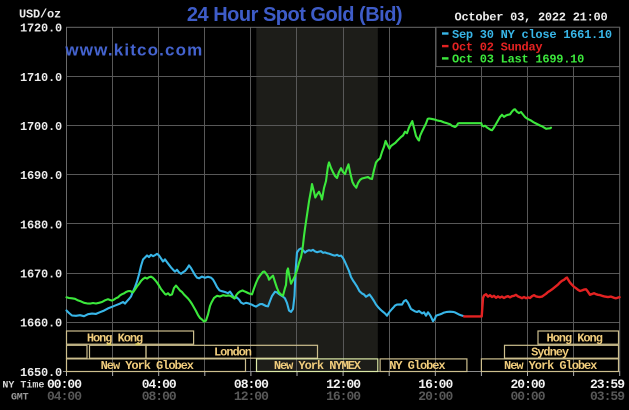 The width and height of the screenshot is (629, 410). What do you see at coordinates (518, 60) in the screenshot?
I see `svg-text: Oct 03 Last 1699.10` at bounding box center [518, 60].